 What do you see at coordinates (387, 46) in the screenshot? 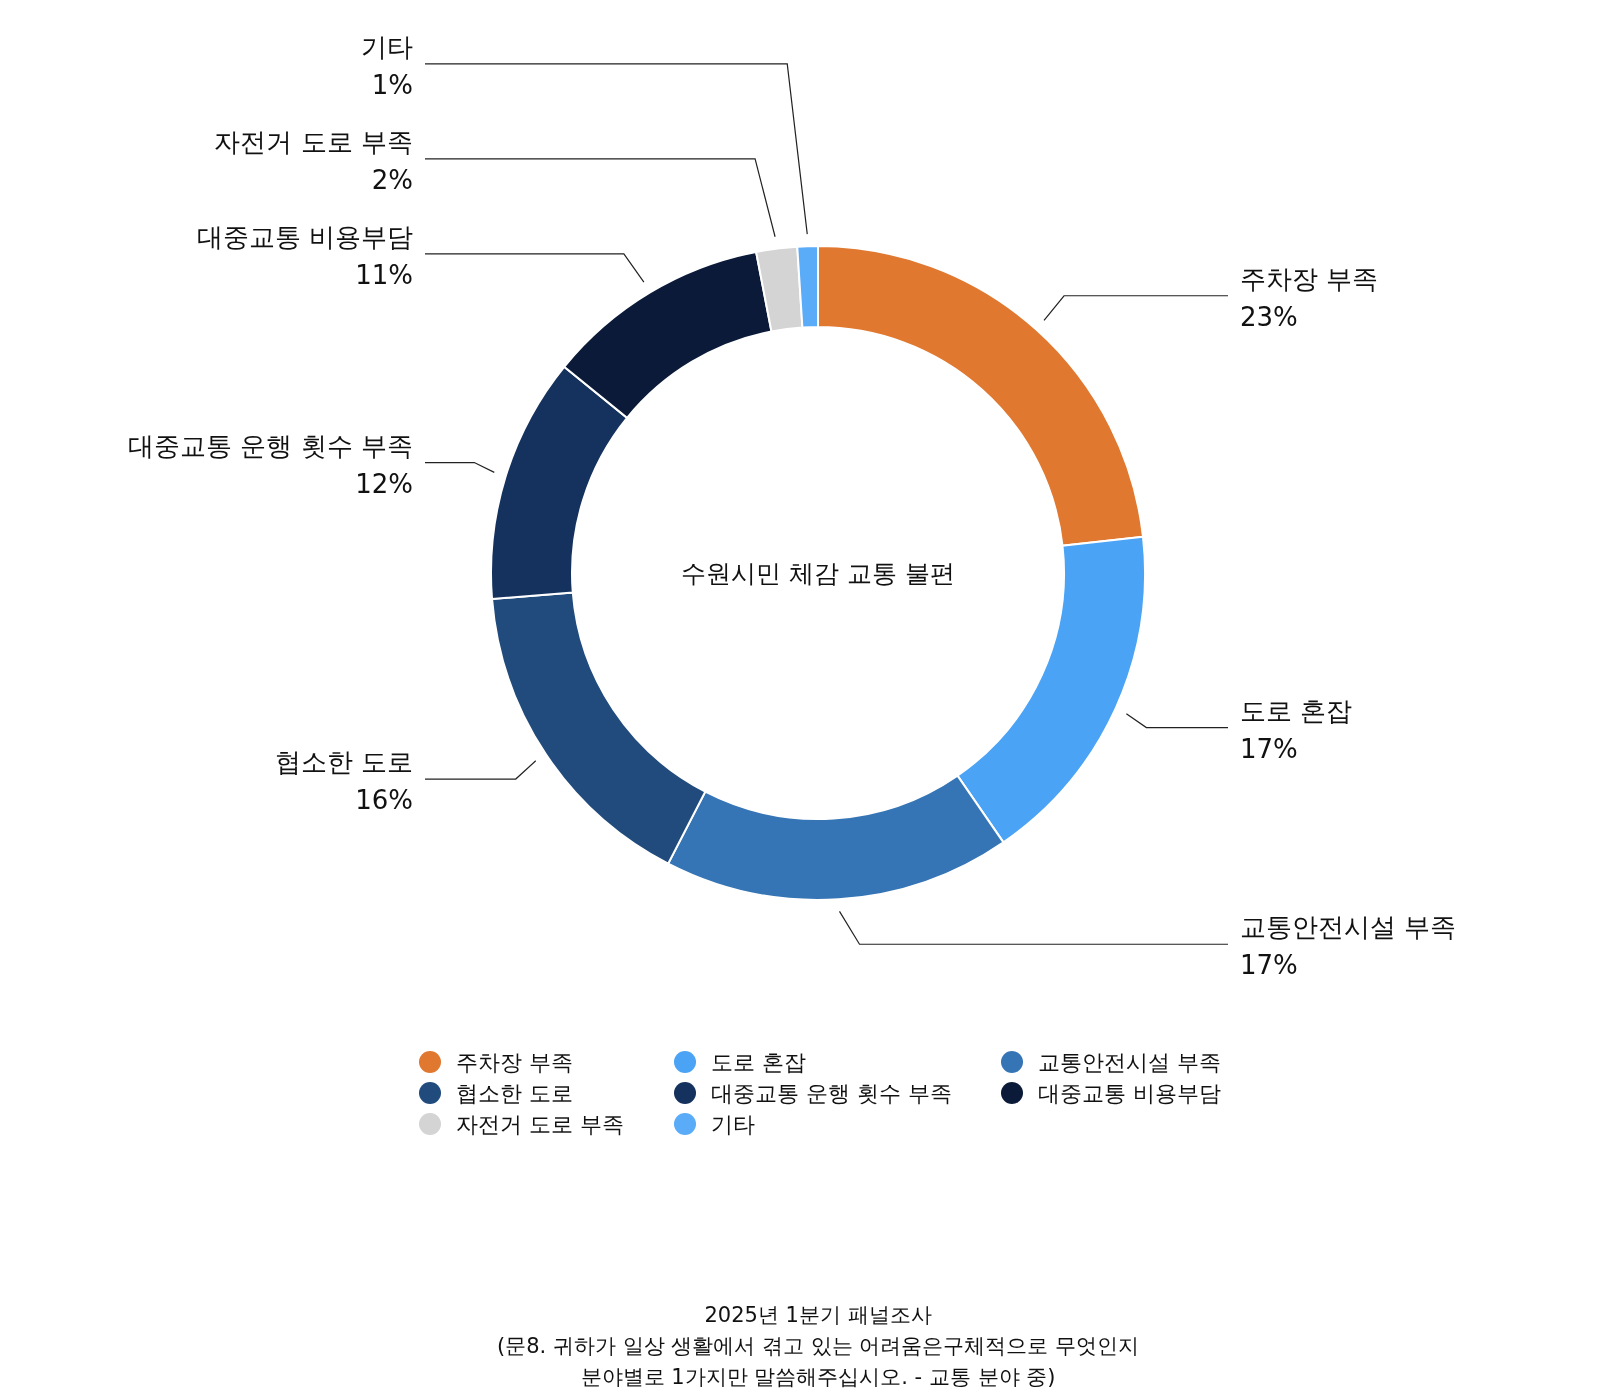
I see `slice-label: 기타` at bounding box center [387, 46].